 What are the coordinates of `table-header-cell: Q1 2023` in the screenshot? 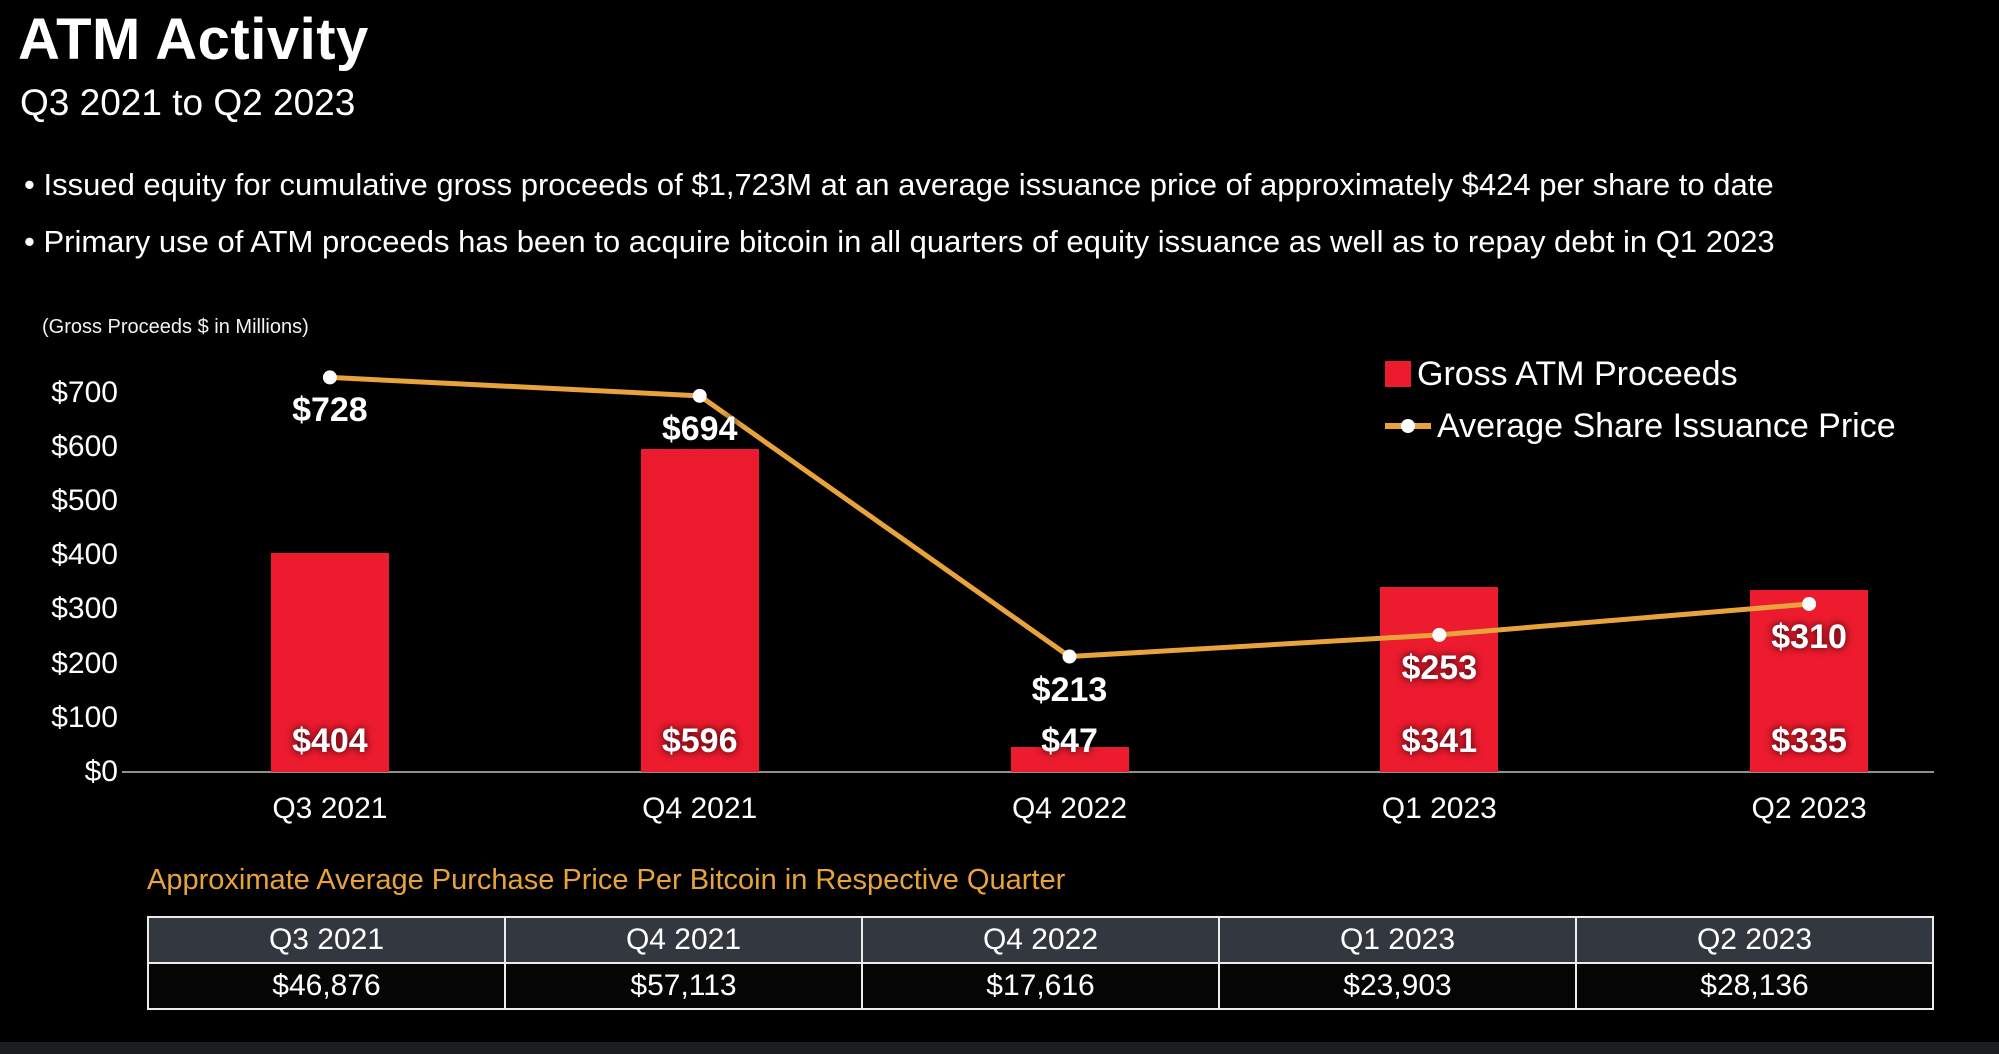 It's located at (1397, 940).